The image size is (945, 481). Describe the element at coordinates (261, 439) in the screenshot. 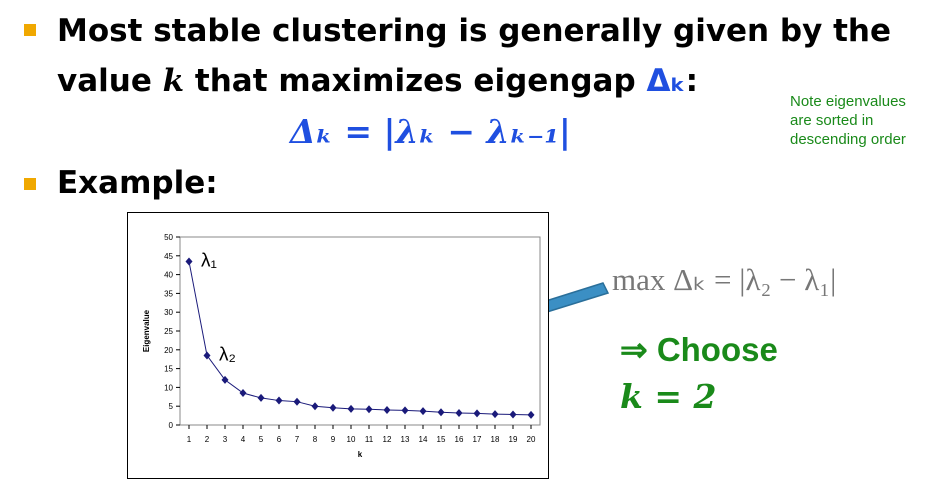

I see `x-tick-label: 5` at that location.